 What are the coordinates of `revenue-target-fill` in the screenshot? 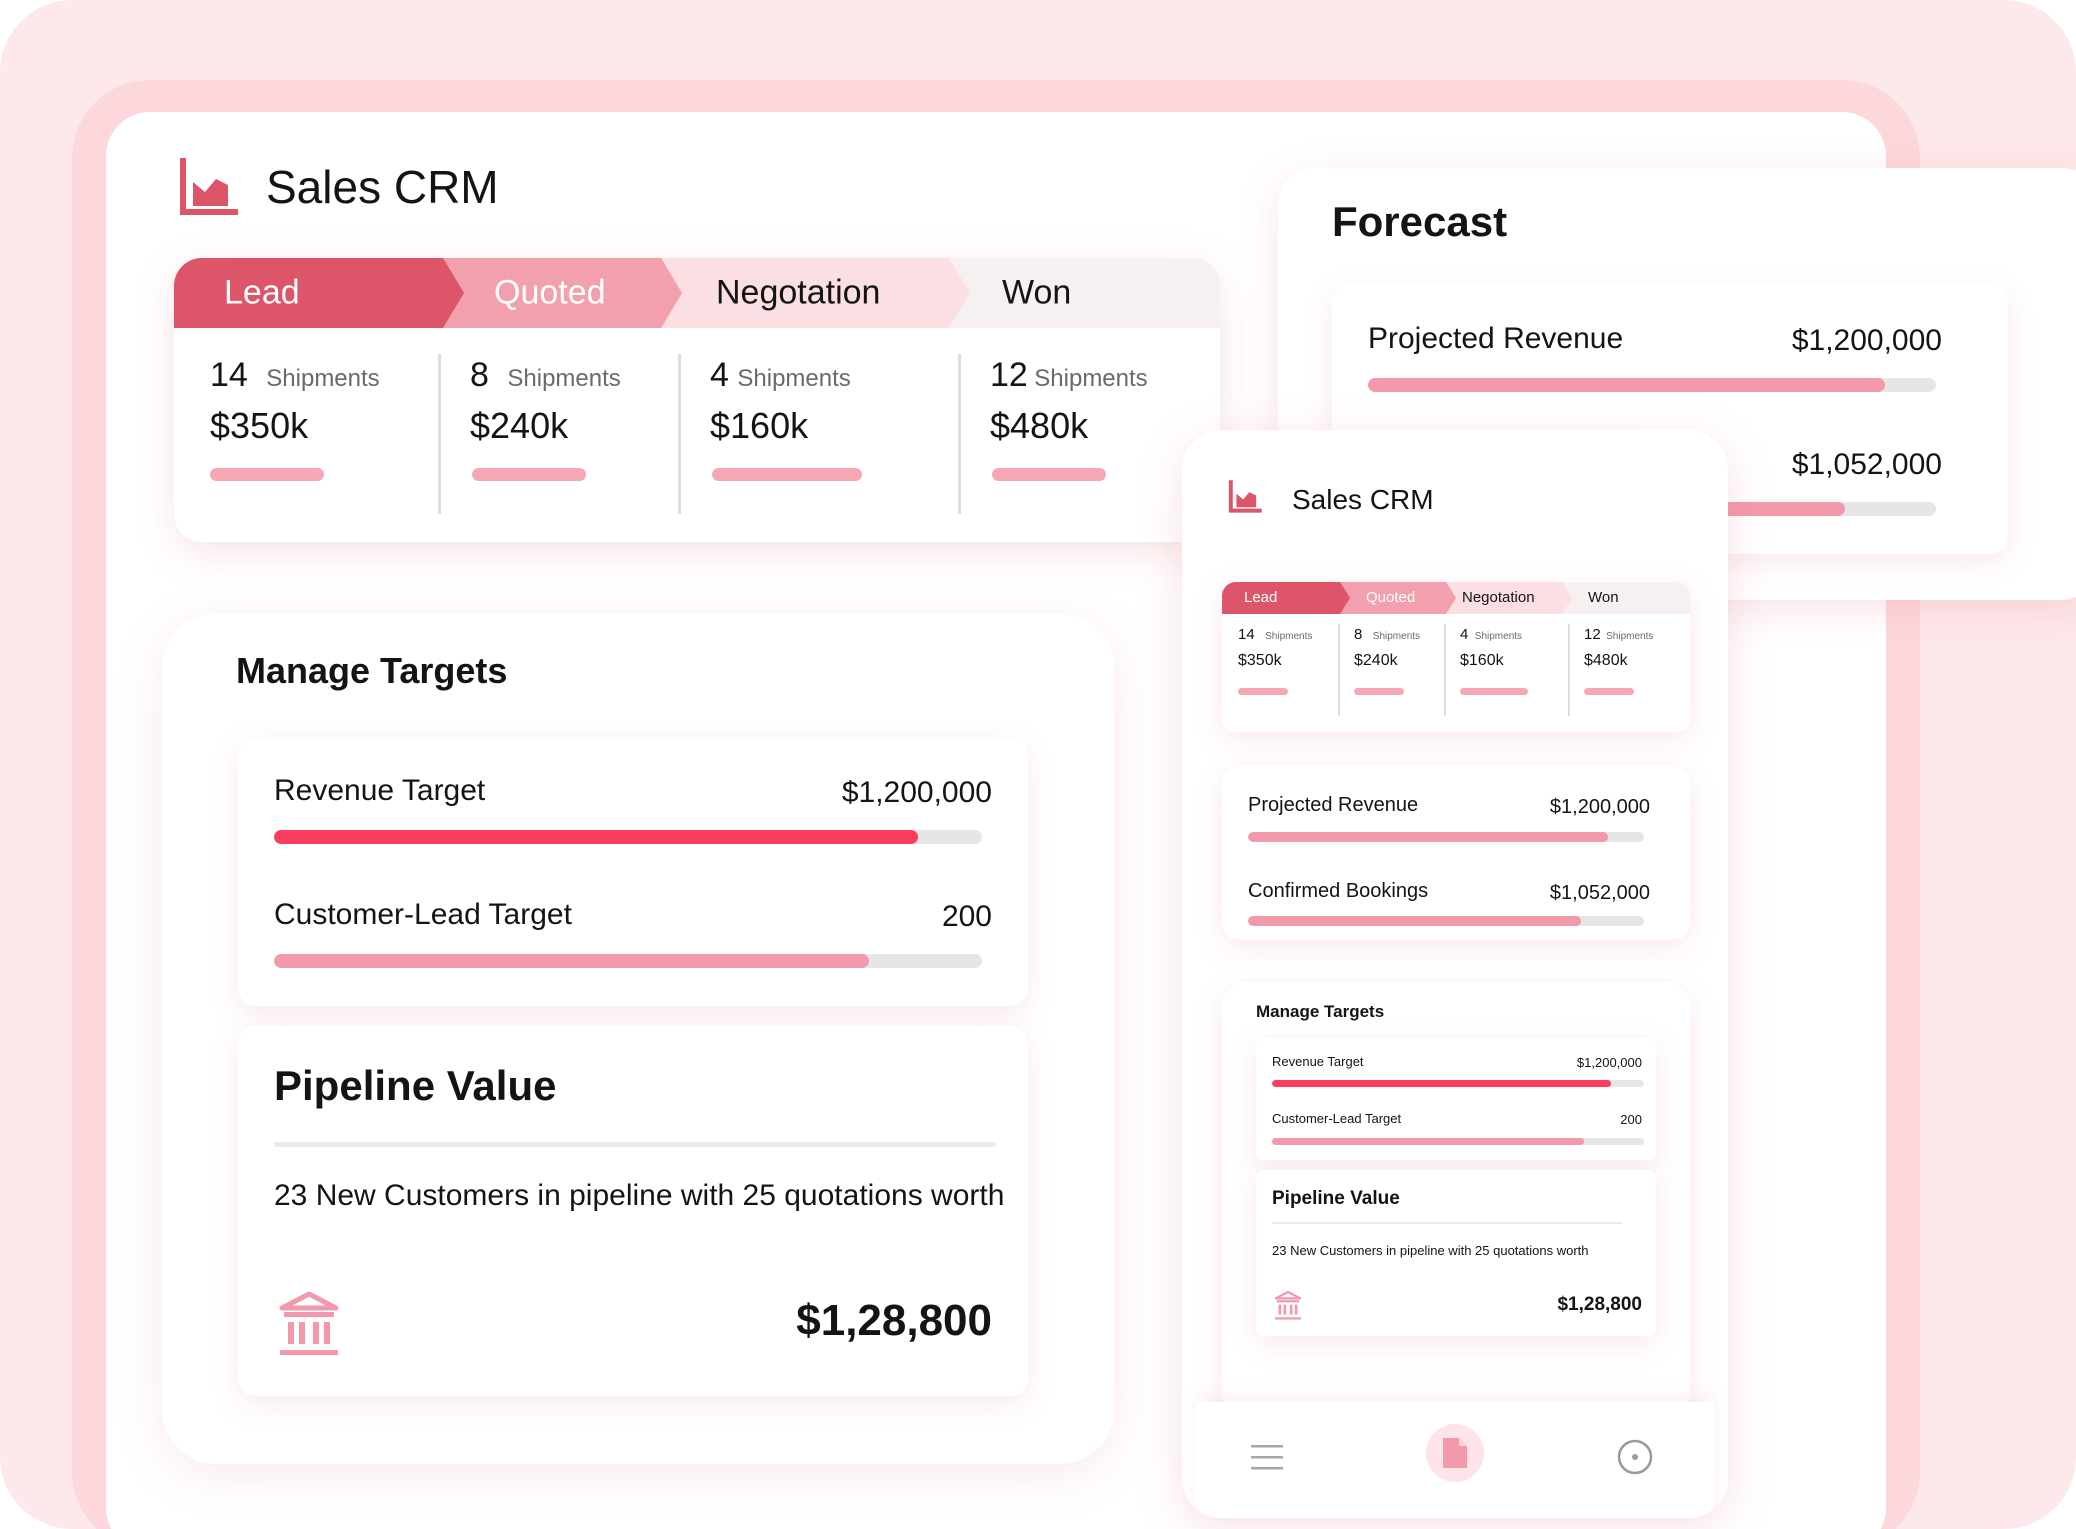 It's located at (596, 837).